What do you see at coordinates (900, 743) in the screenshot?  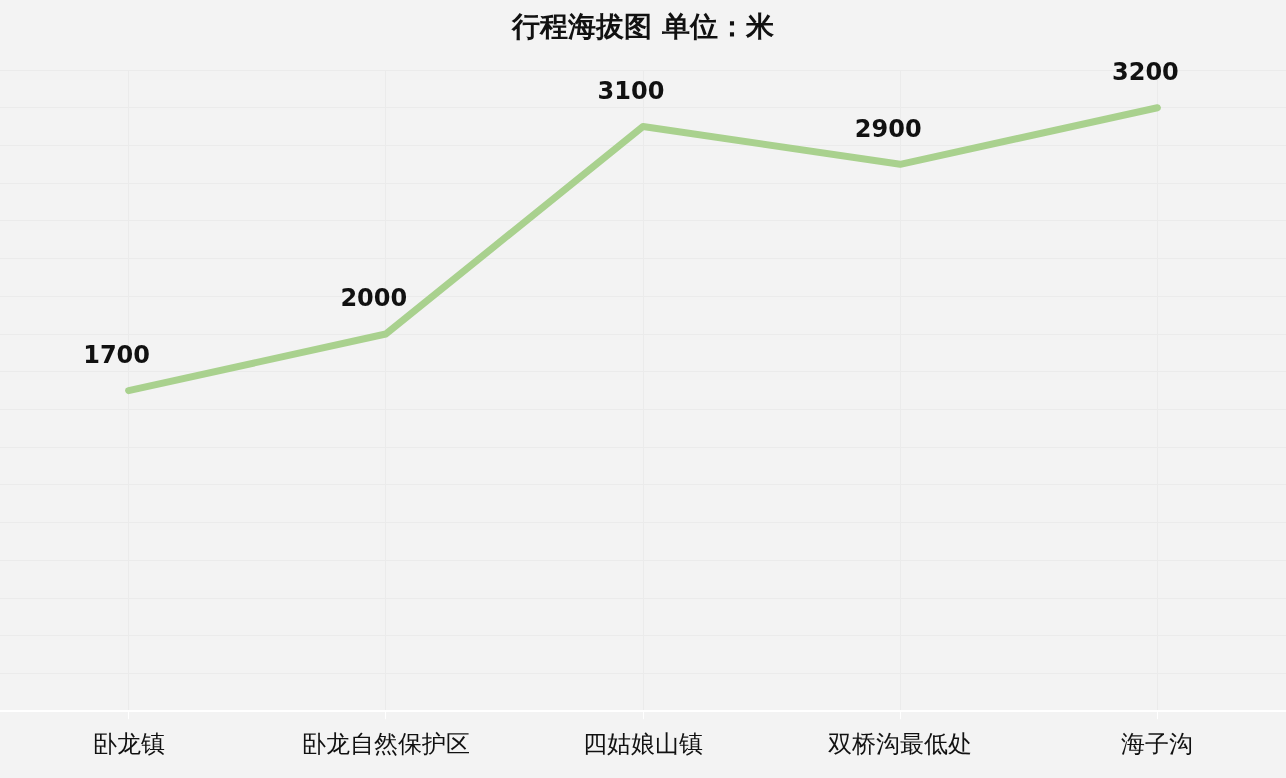 I see `x-tick-label: 双桥沟最低处` at bounding box center [900, 743].